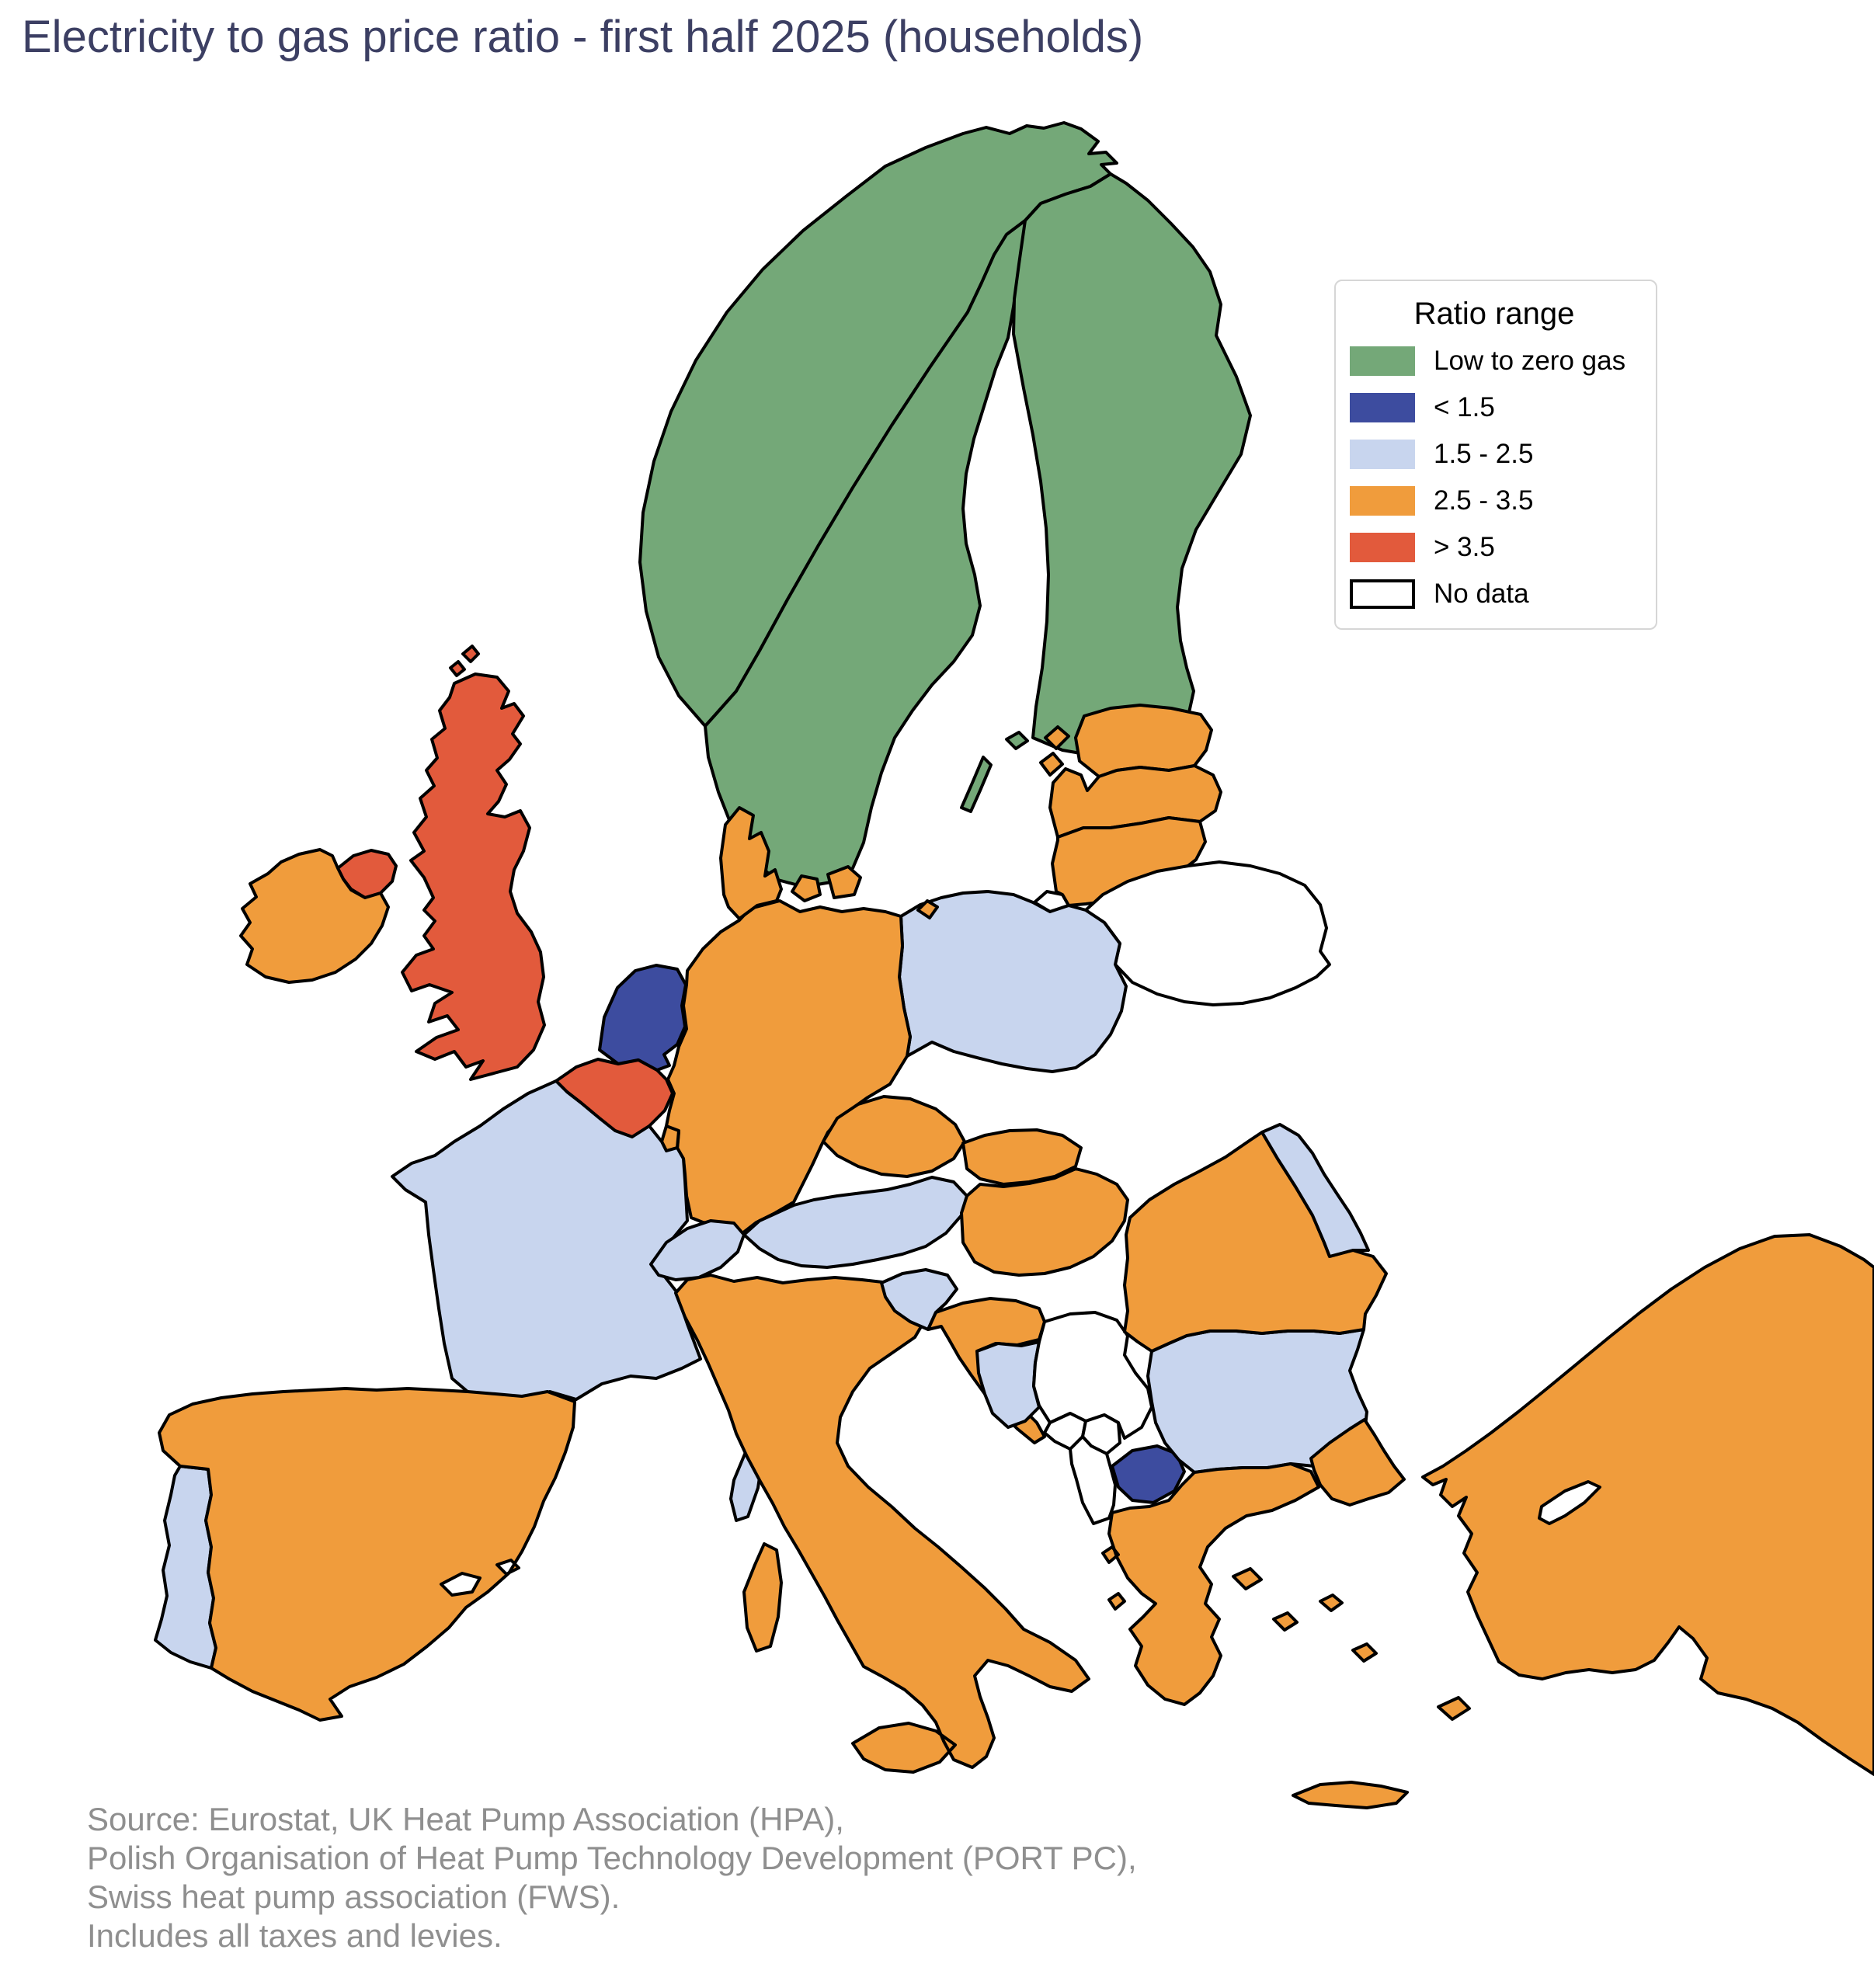 Image resolution: width=1874 pixels, height=1988 pixels. Describe the element at coordinates (354, 1897) in the screenshot. I see `source-line: Swiss heat pump association (FWS).` at that location.